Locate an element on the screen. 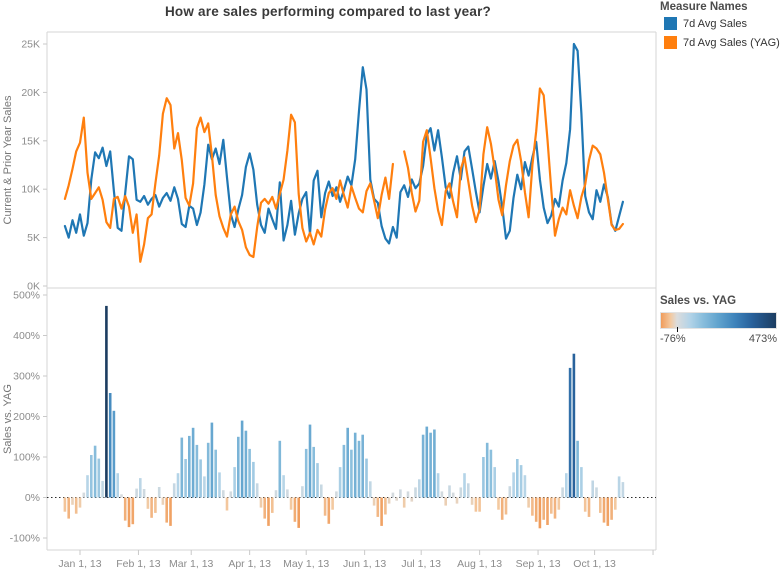 This screenshot has height=584, width=784. legend-item-7d-avg-sales-yag: 7d Avg Sales (YAG) is located at coordinates (723, 42).